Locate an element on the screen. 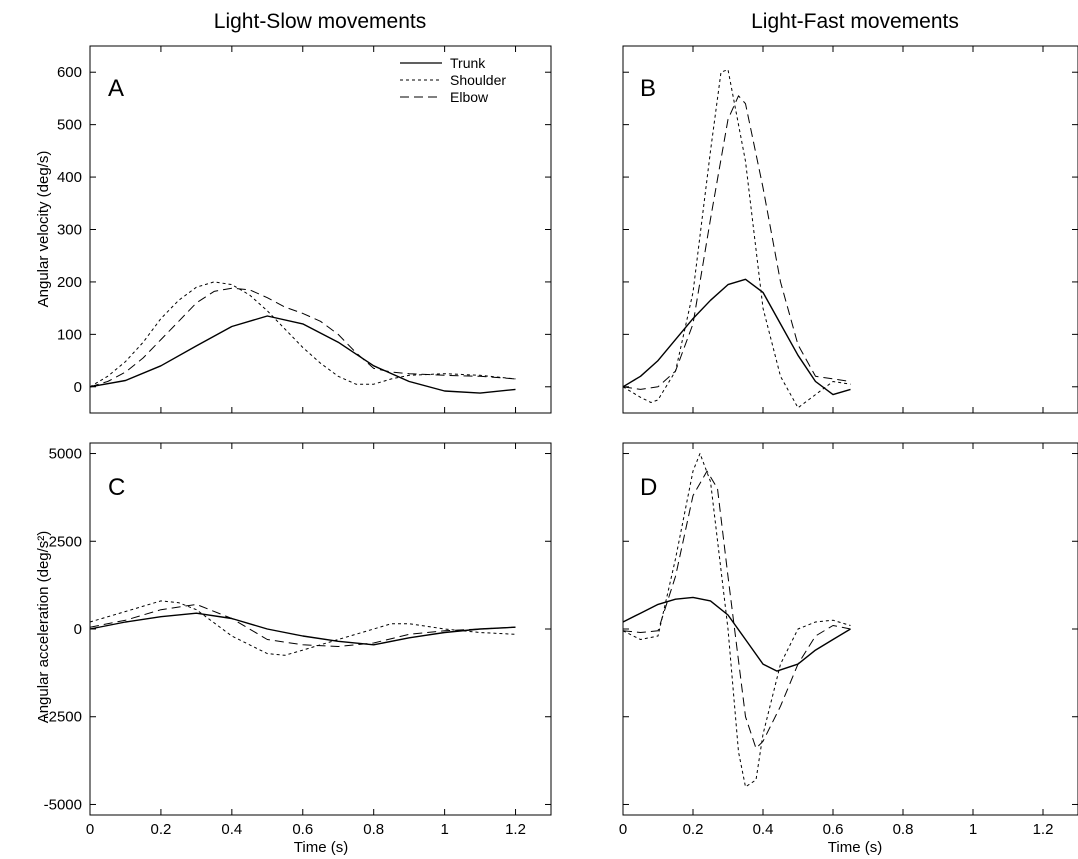  xtick-label-d: 0 is located at coordinates (623, 829).